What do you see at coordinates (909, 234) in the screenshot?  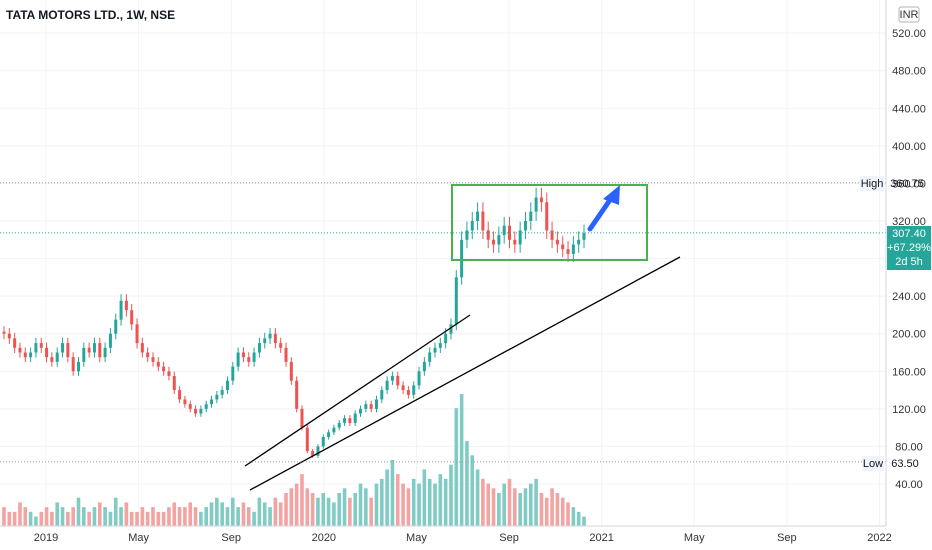 I see `last-price: 307.40` at bounding box center [909, 234].